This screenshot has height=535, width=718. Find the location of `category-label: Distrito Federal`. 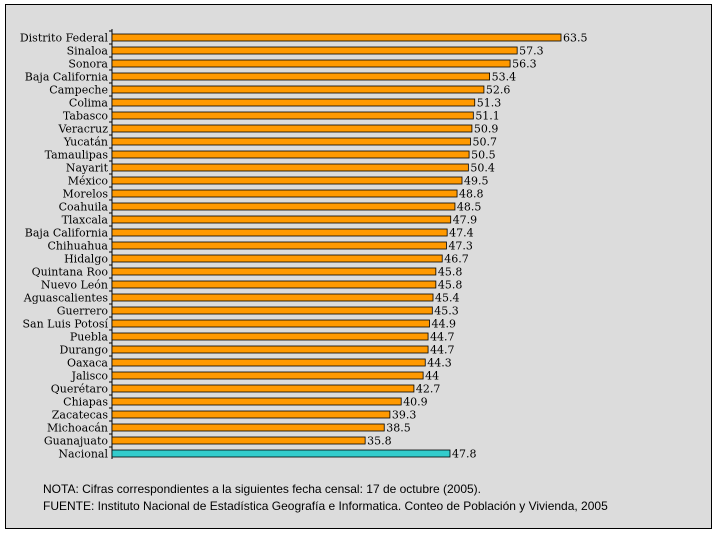

category-label: Distrito Federal is located at coordinates (64, 38).